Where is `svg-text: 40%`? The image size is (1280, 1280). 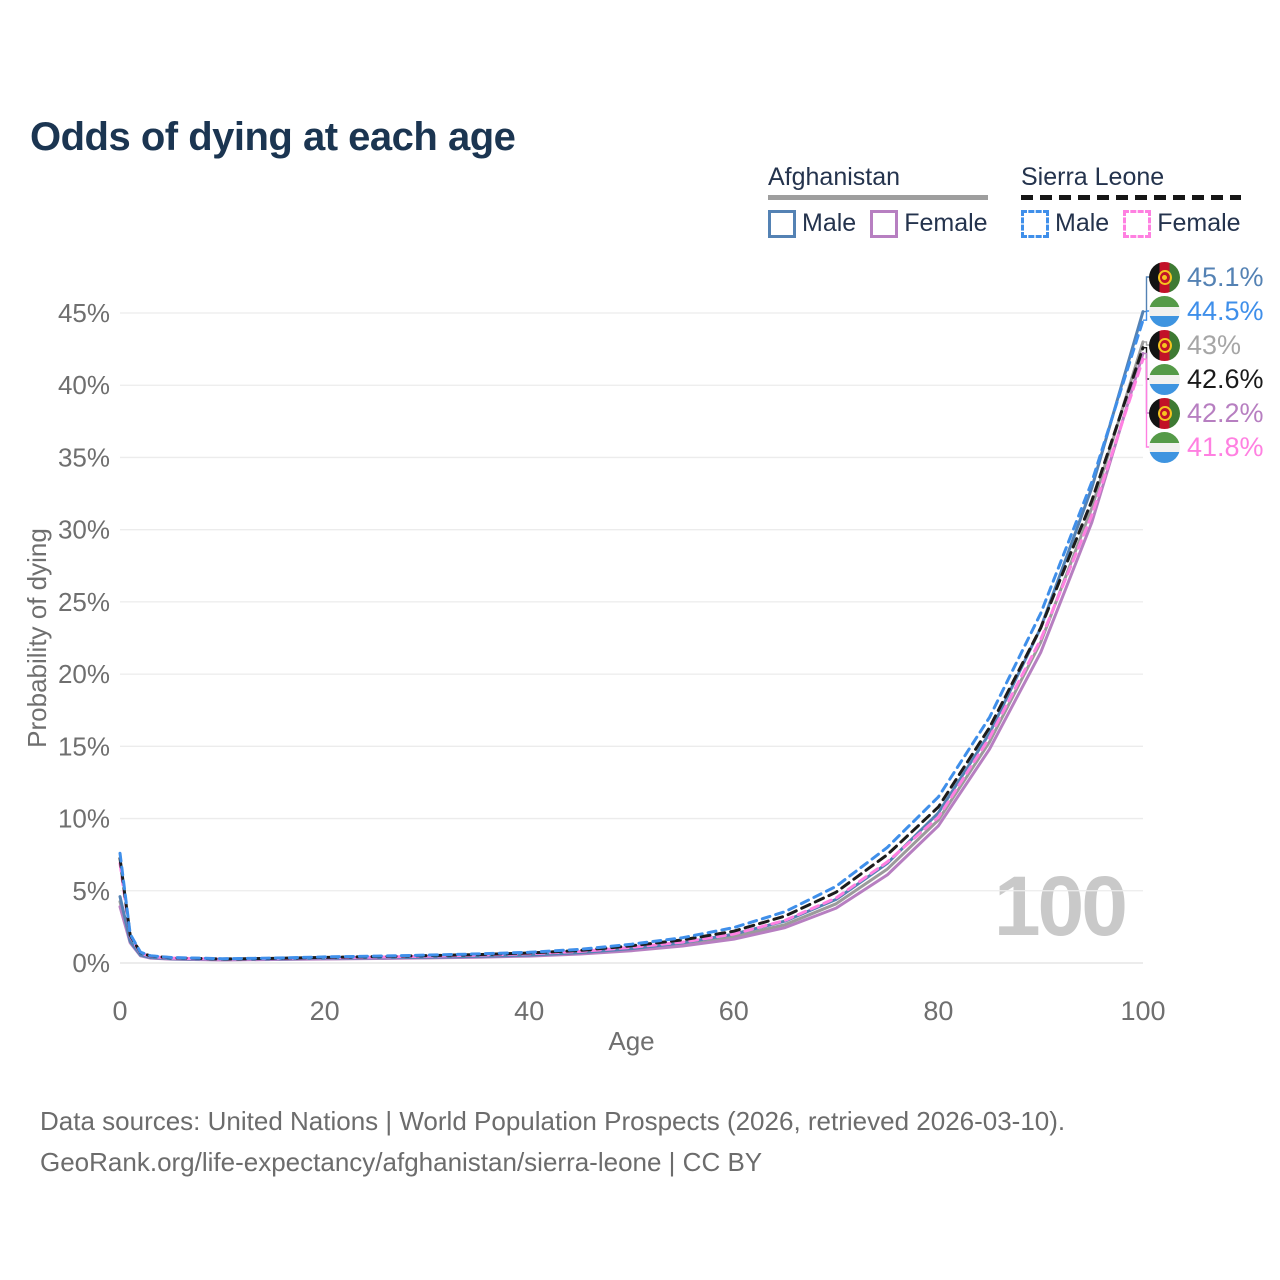 svg-text: 40% is located at coordinates (84, 385).